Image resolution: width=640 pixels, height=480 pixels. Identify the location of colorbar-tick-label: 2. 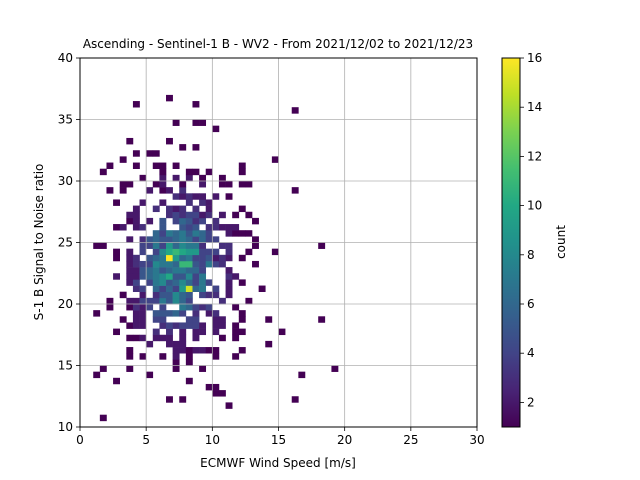
(531, 402).